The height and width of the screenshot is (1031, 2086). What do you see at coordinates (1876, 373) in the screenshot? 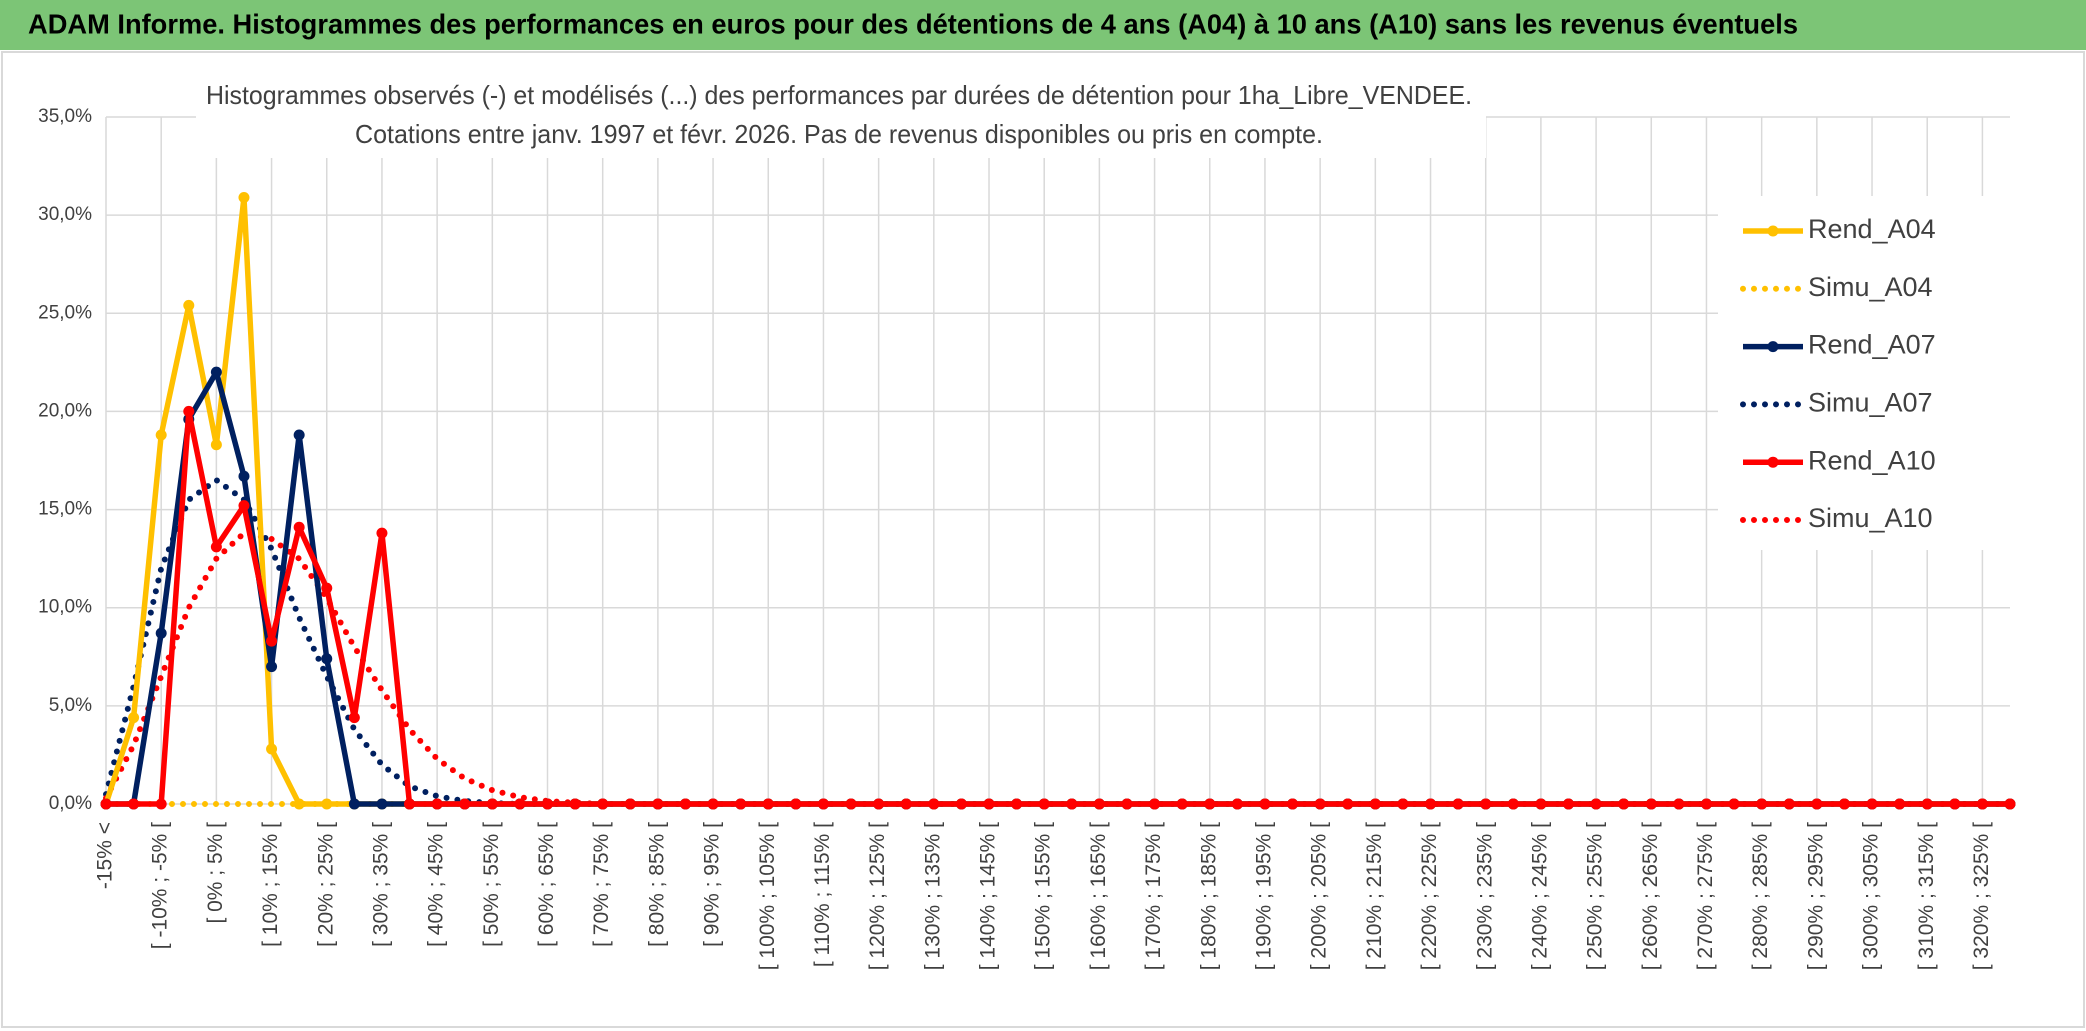
I see `legend-box` at bounding box center [1876, 373].